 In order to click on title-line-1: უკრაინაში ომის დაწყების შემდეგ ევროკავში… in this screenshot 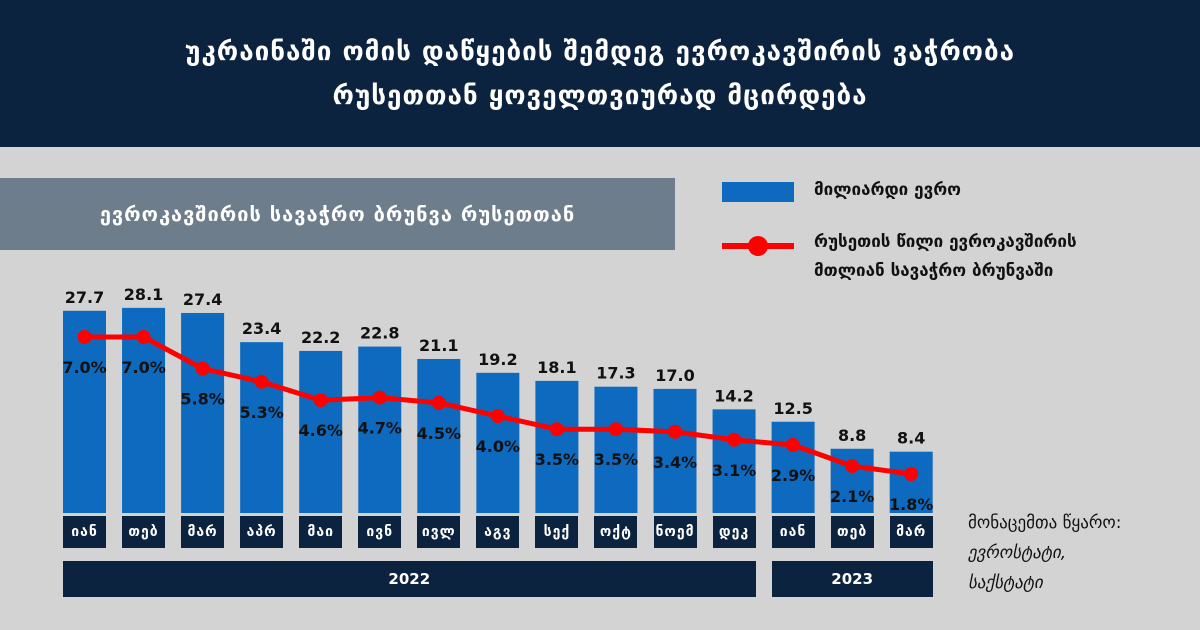, I will do `click(600, 51)`.